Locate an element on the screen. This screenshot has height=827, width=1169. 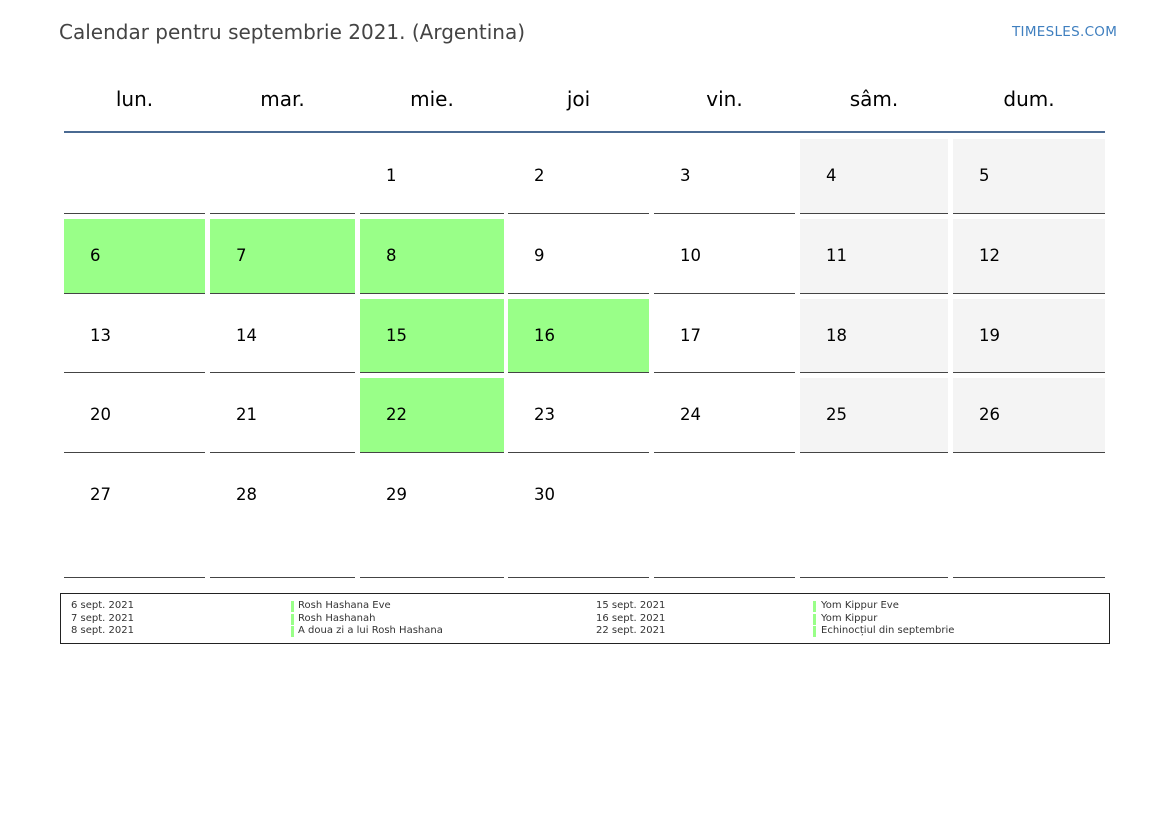
day-cell: 25 is located at coordinates (874, 415).